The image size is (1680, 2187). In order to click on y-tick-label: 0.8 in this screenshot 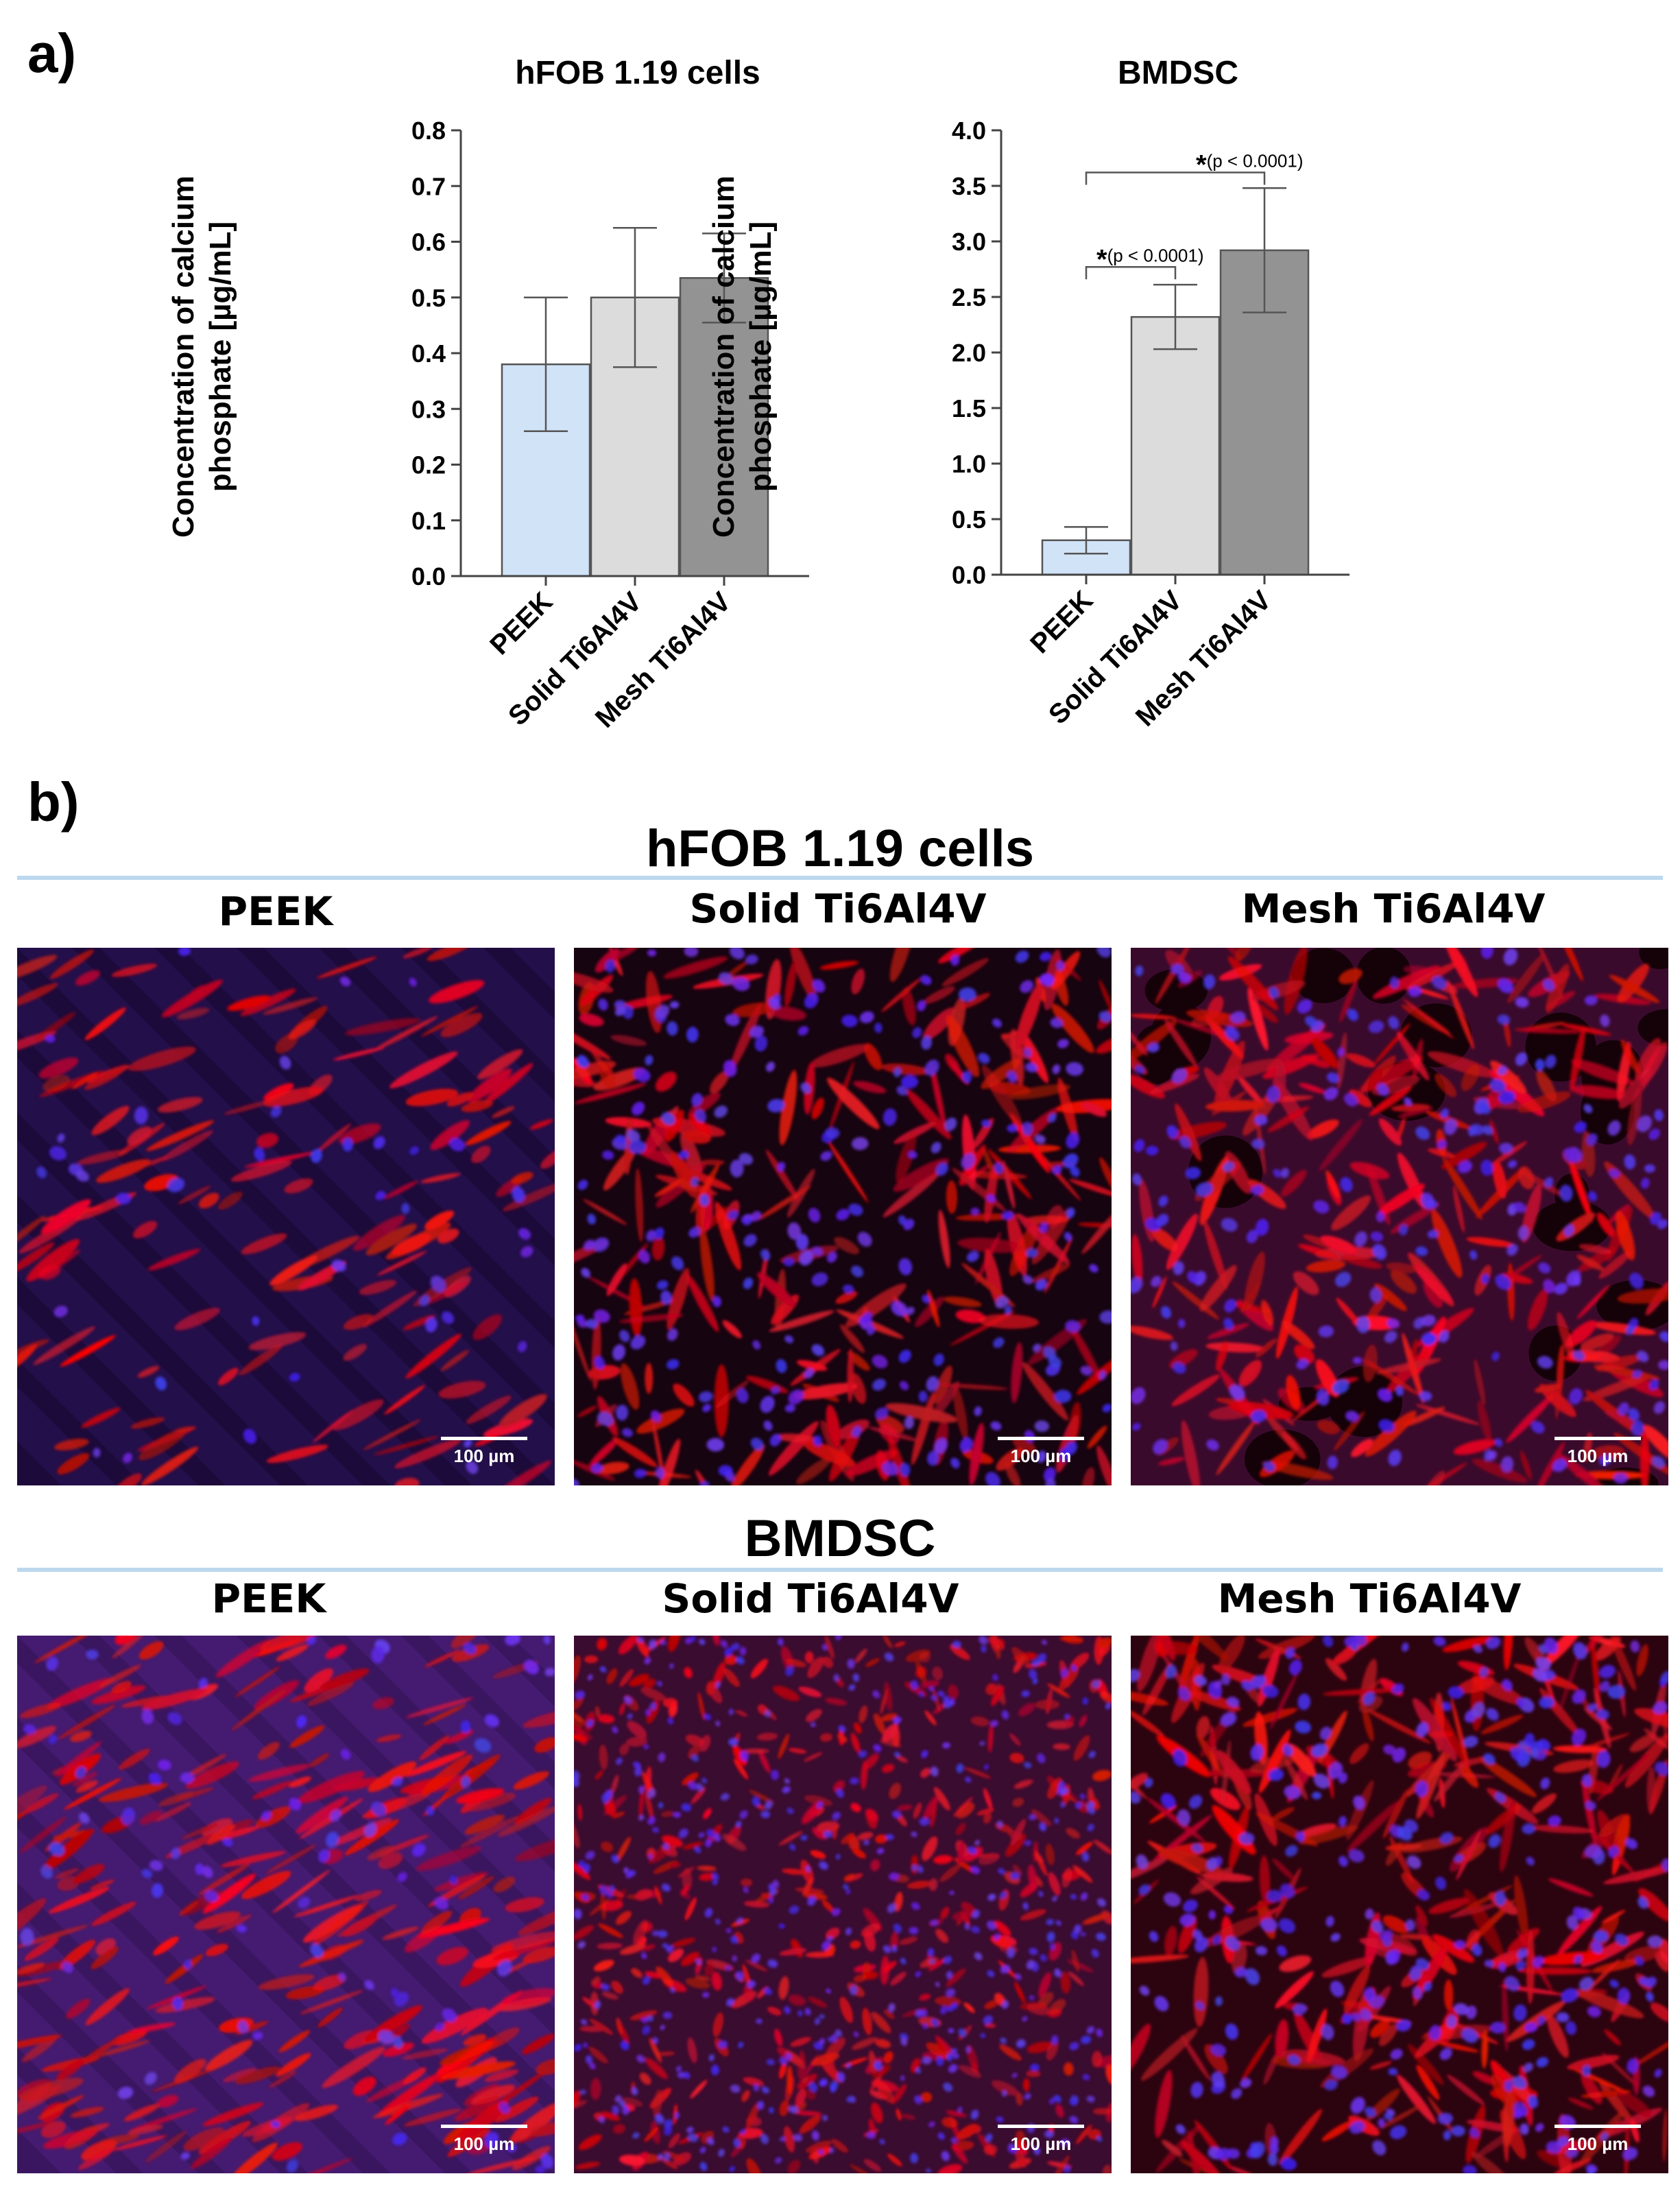, I will do `click(428, 131)`.